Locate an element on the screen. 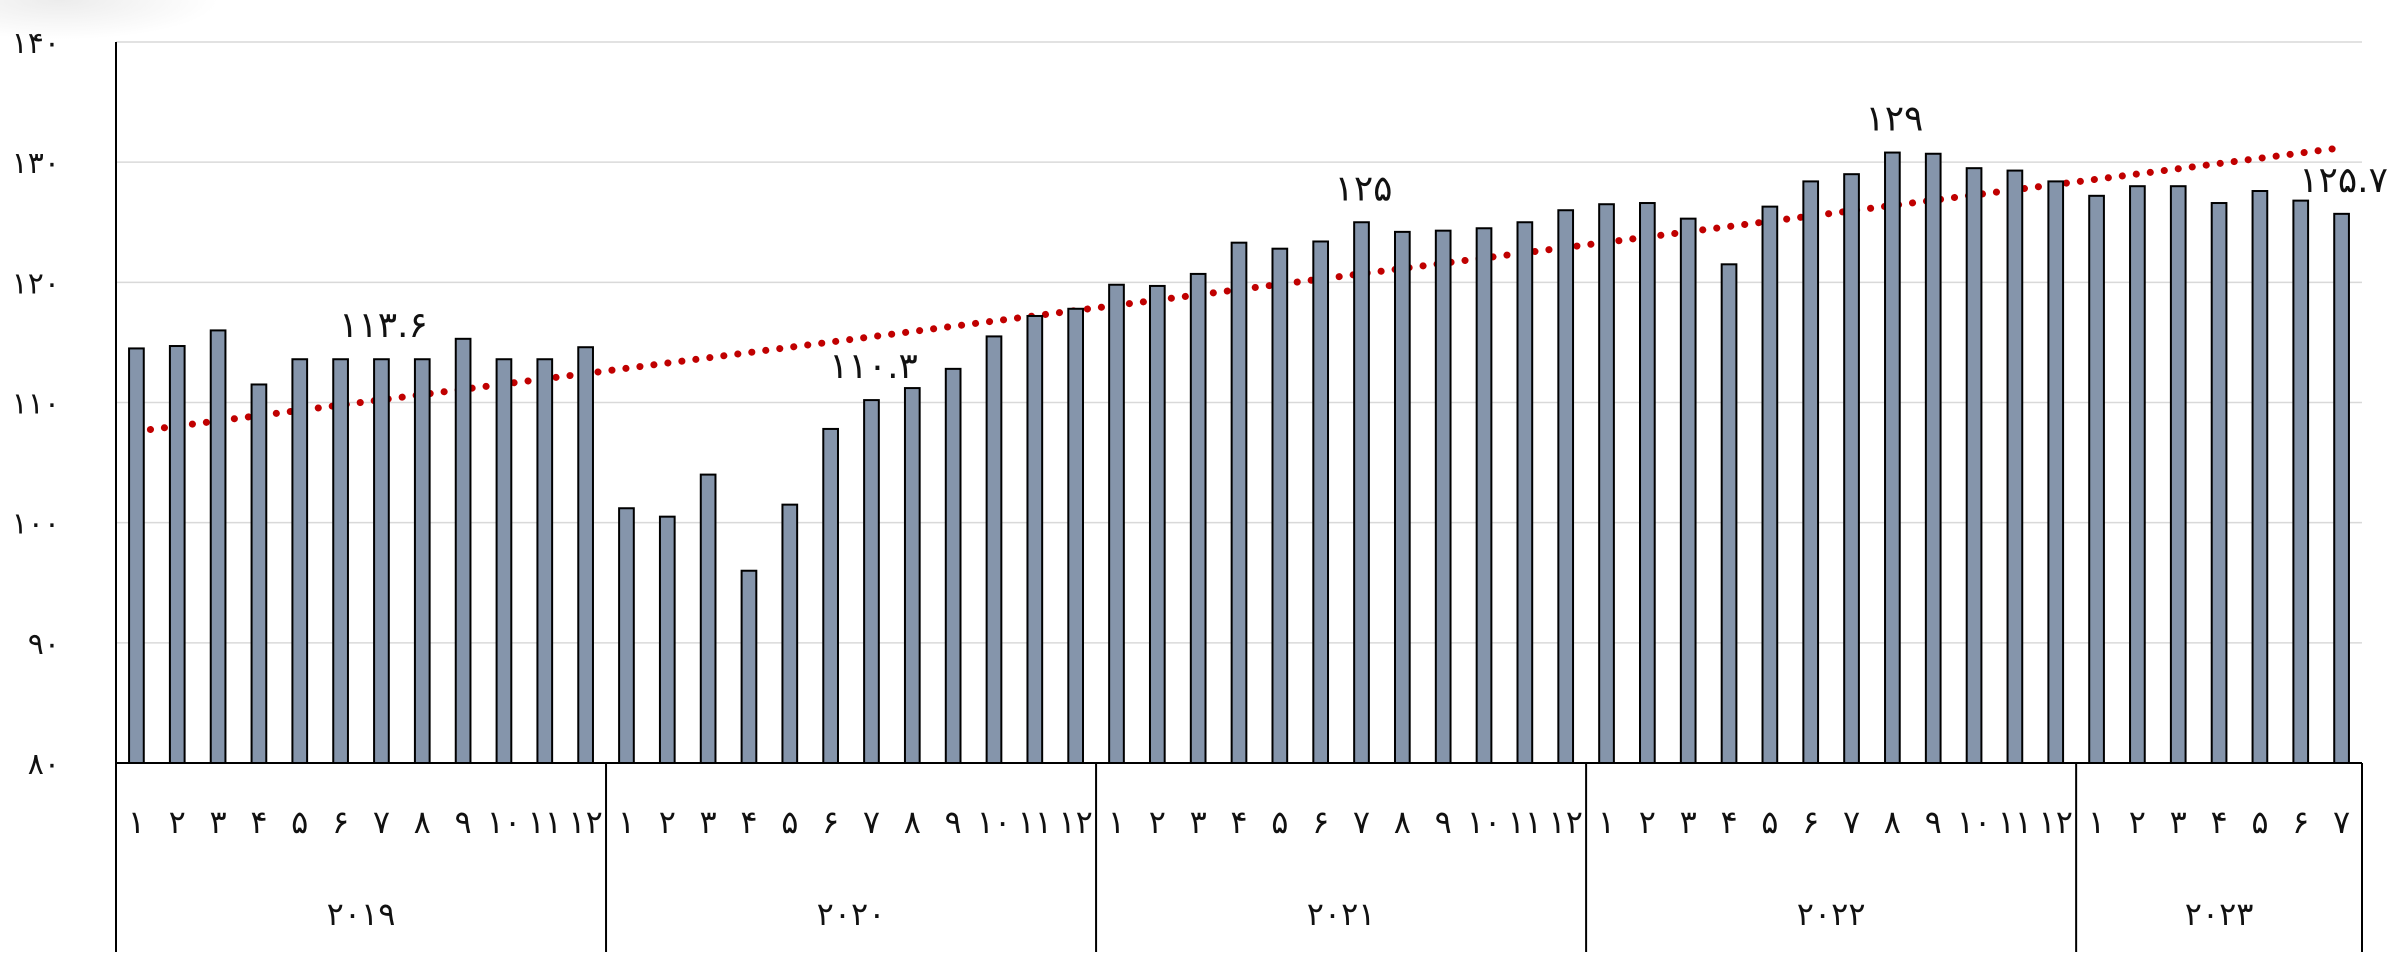 The height and width of the screenshot is (956, 2395). y-tick-label: ۱۲۰ is located at coordinates (36, 283).